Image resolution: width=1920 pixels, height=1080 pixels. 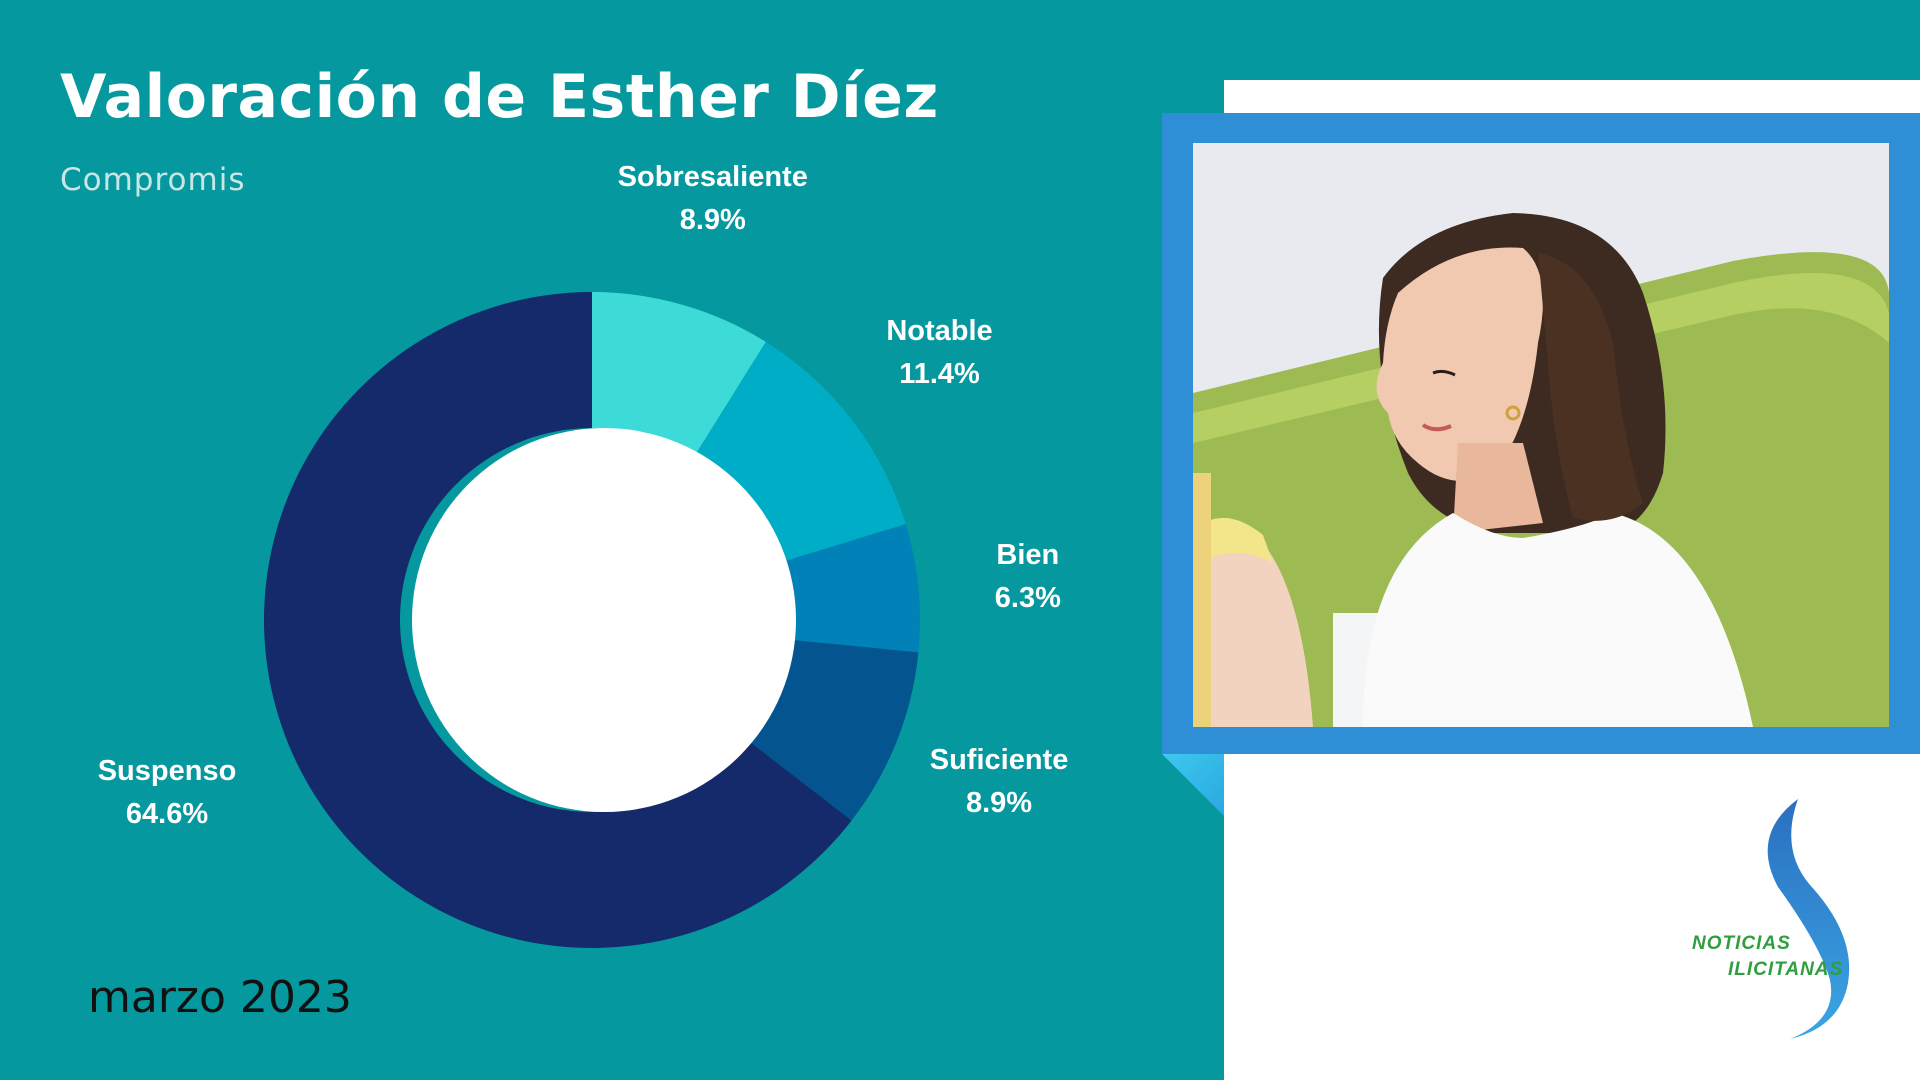 What do you see at coordinates (712, 176) in the screenshot?
I see `slice-label-name: Sobresaliente` at bounding box center [712, 176].